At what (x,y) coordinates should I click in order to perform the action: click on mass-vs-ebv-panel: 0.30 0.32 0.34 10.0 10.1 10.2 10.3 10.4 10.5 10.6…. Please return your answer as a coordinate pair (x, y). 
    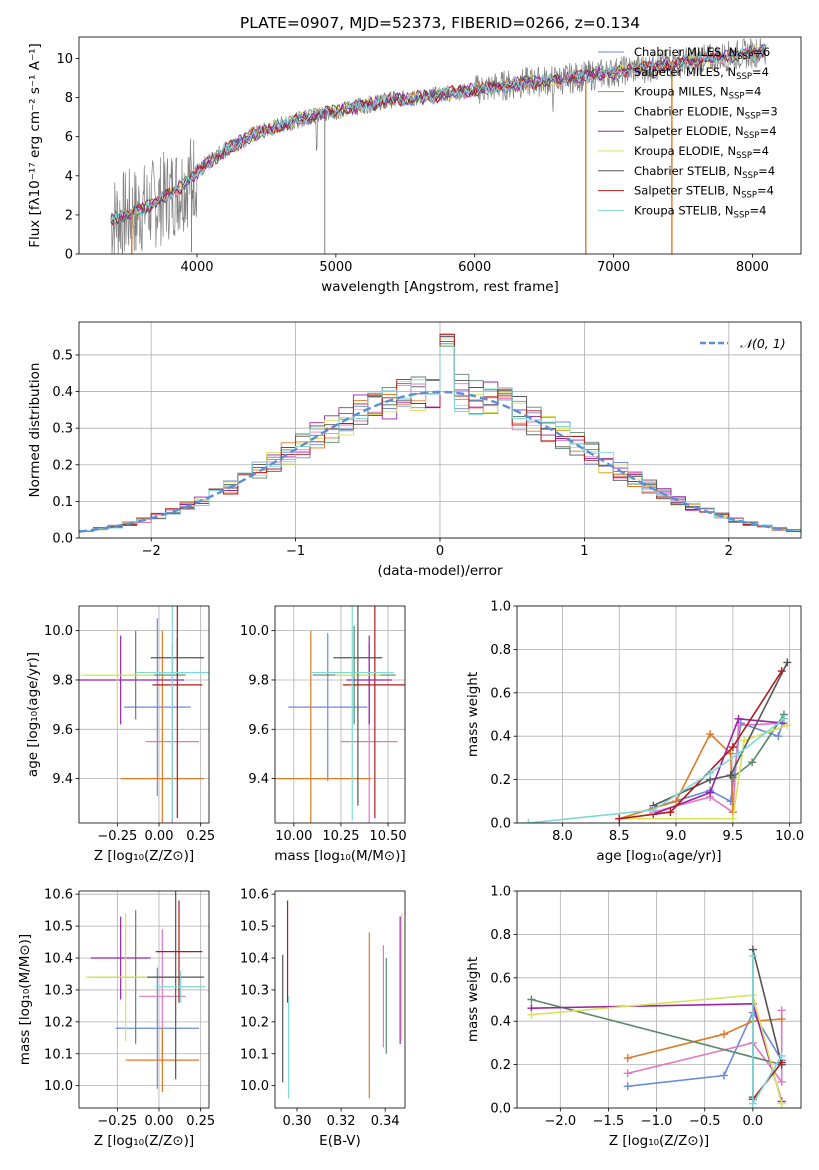
    Looking at the image, I should click on (323, 1018).